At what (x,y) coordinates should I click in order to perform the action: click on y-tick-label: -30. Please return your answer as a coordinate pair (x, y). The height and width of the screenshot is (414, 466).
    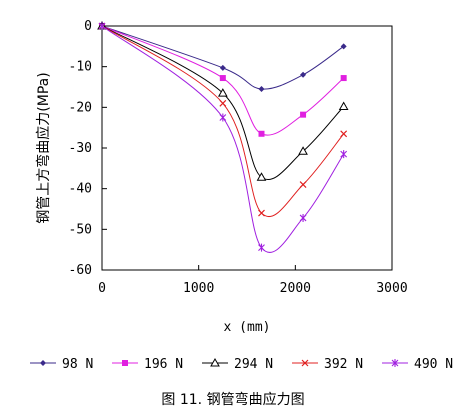
    Looking at the image, I should click on (80, 148).